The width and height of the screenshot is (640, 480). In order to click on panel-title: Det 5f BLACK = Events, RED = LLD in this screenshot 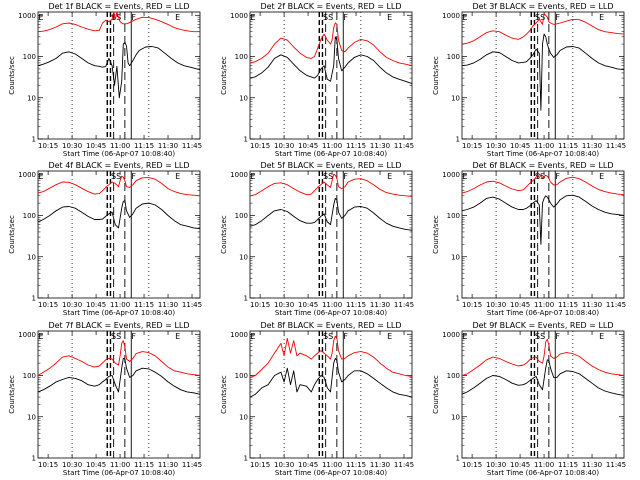, I will do `click(330, 165)`.